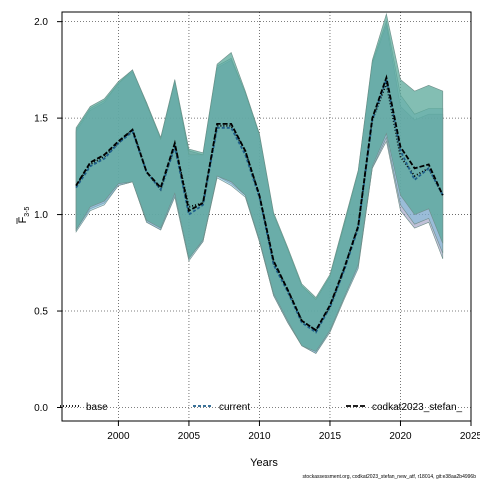 The image size is (480, 480). Describe the element at coordinates (470, 436) in the screenshot. I see `x-tick-label-2025: 2025` at that location.